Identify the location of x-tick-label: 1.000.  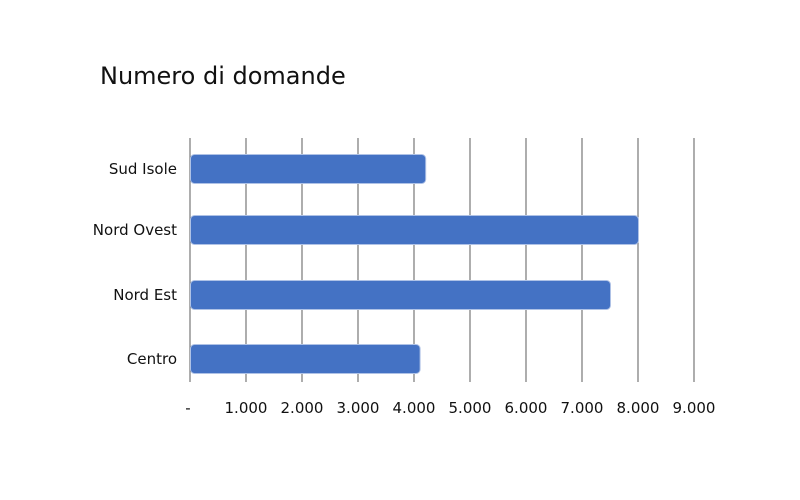
(246, 408).